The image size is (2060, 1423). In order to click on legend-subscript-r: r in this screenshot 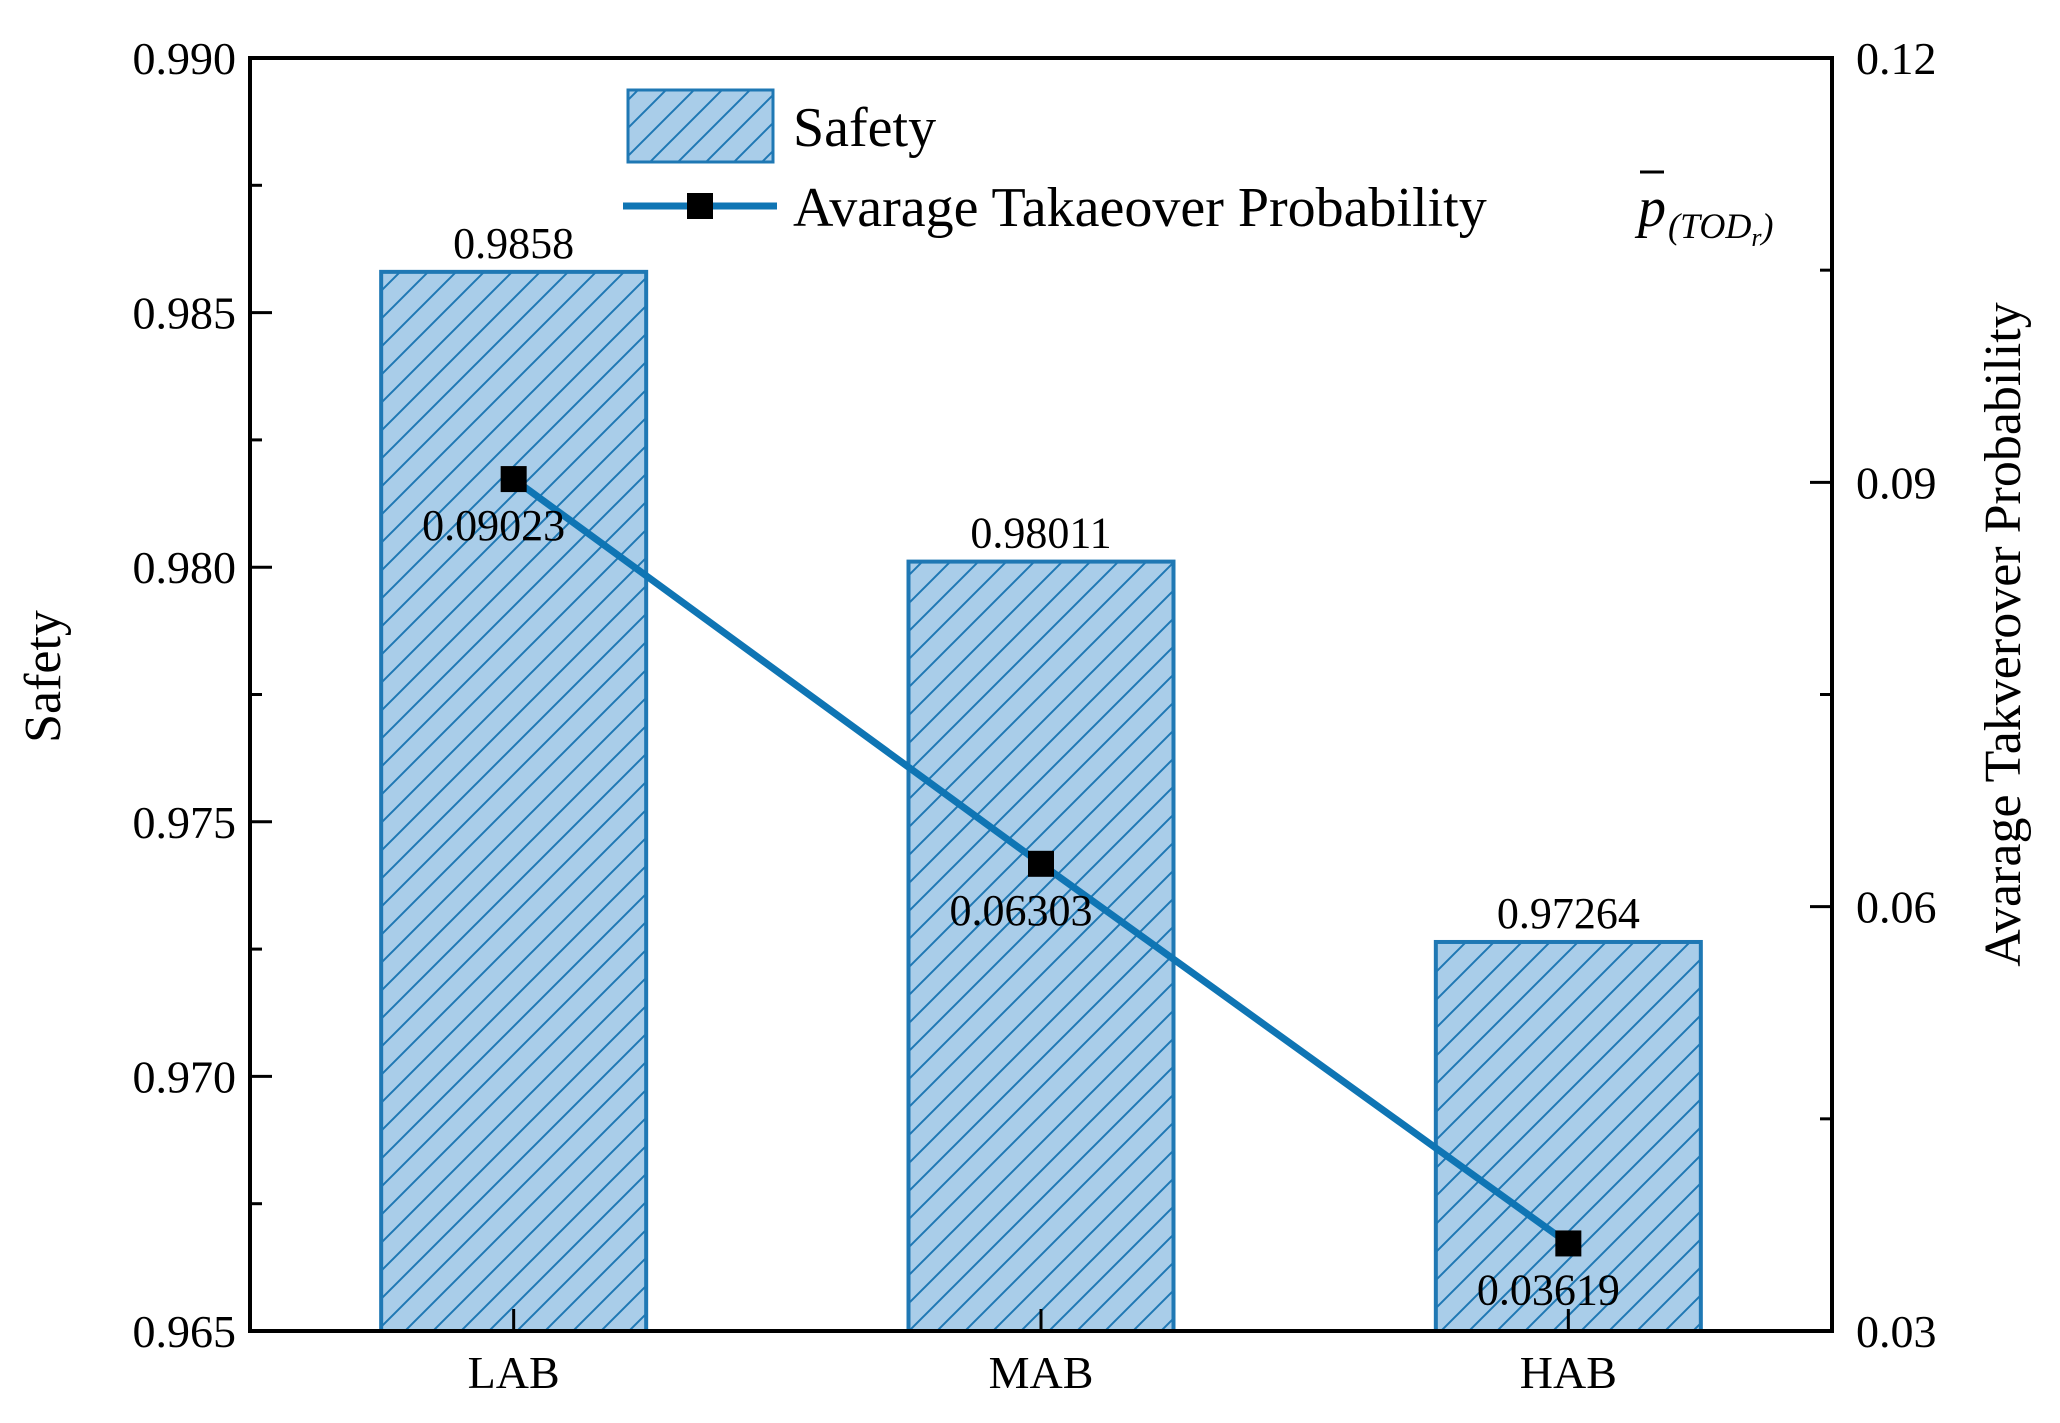, I will do `click(1756, 237)`.